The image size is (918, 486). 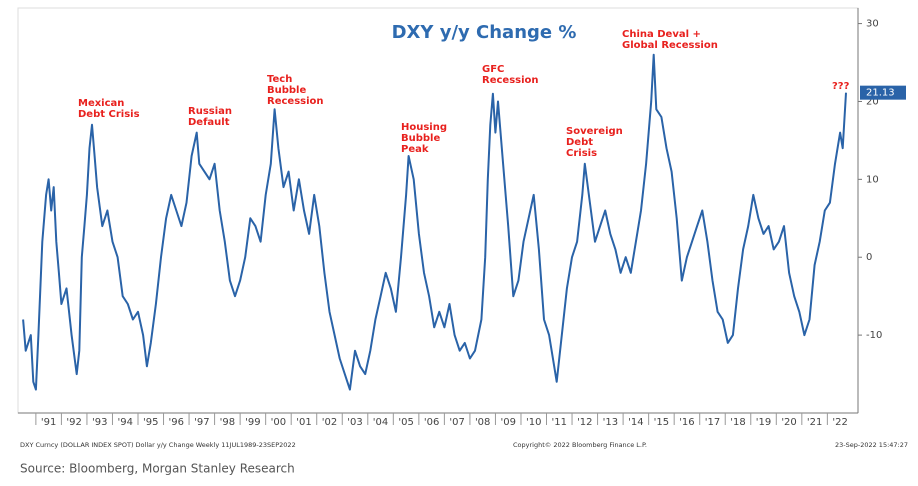 What do you see at coordinates (329, 422) in the screenshot?
I see `x-tick-label: '02` at bounding box center [329, 422].